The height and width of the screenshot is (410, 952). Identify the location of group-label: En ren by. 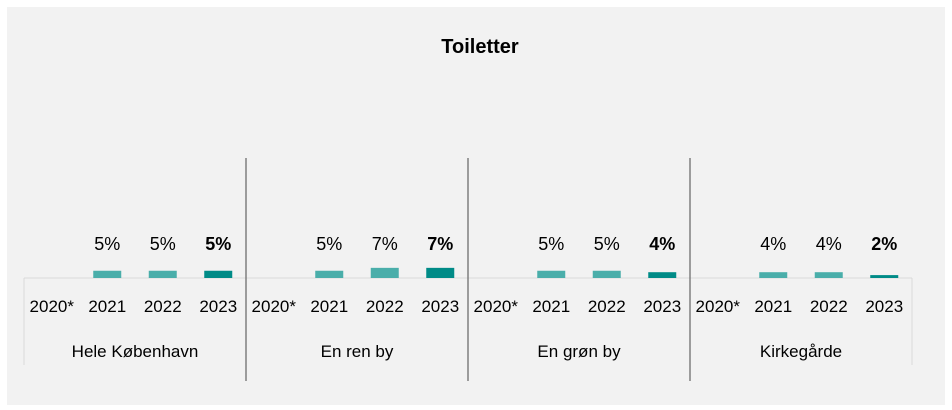
(357, 351).